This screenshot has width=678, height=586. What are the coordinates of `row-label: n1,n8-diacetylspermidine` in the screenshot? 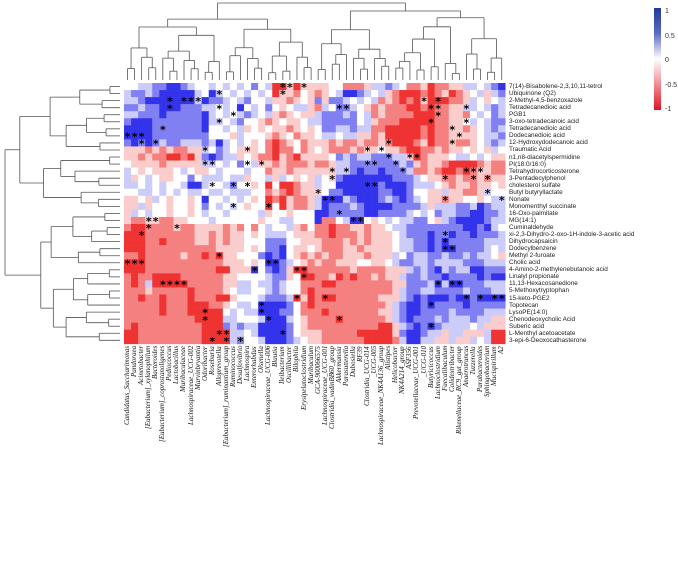 It's located at (545, 157).